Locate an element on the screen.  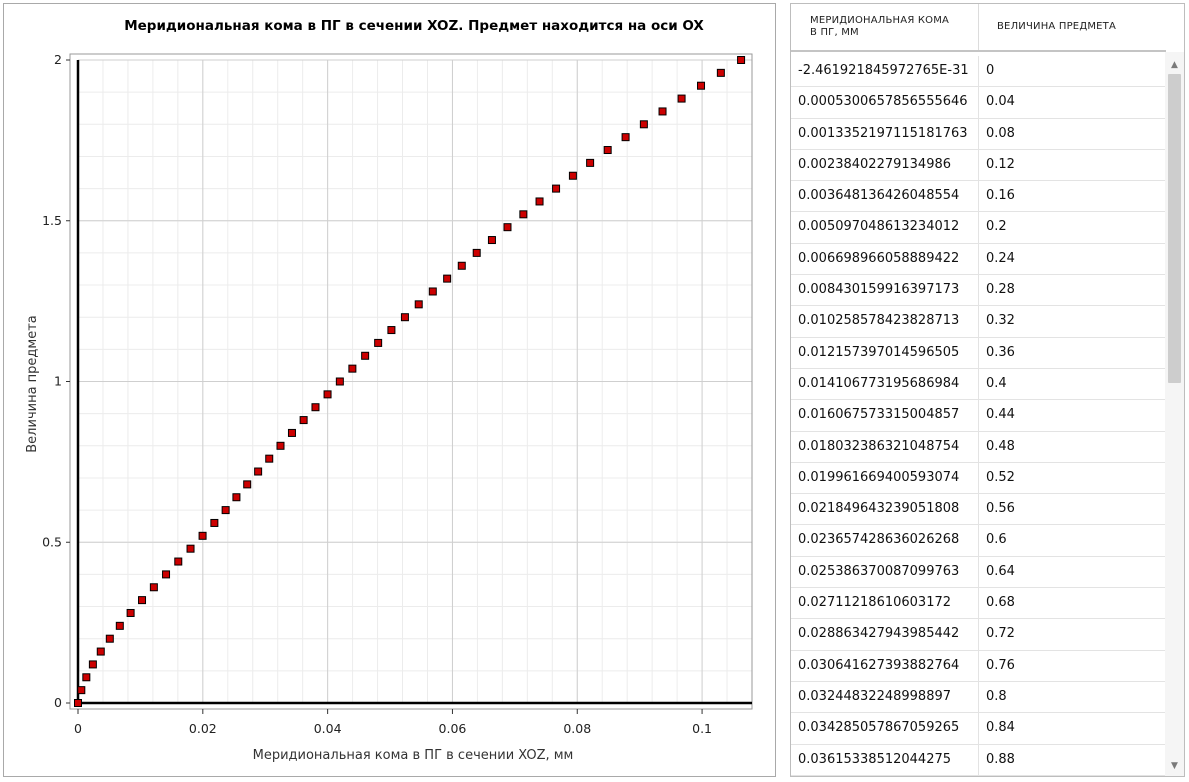
table-row: 0.016067573315004857 0.44 is located at coordinates (978, 416).